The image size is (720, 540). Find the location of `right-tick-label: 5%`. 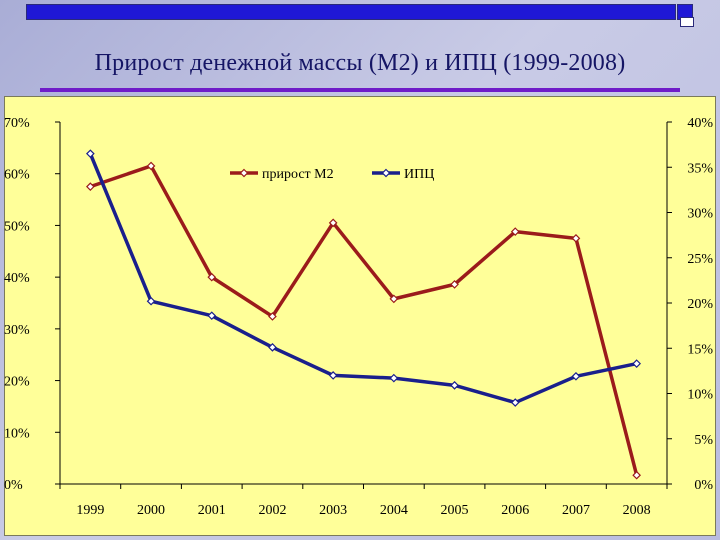

right-tick-label: 5% is located at coordinates (703, 440).